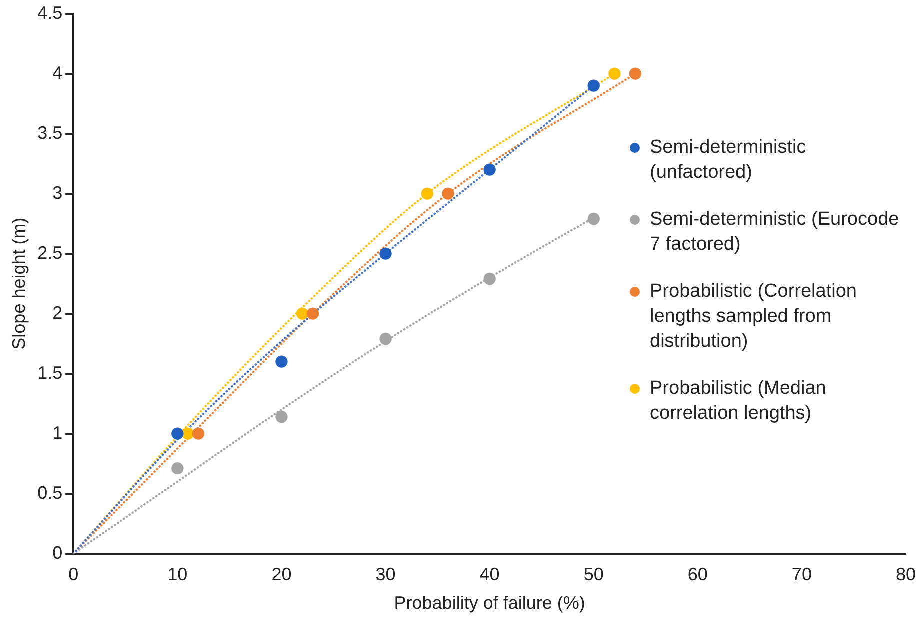 The width and height of the screenshot is (921, 624). What do you see at coordinates (906, 574) in the screenshot?
I see `x-tick-label: 80` at bounding box center [906, 574].